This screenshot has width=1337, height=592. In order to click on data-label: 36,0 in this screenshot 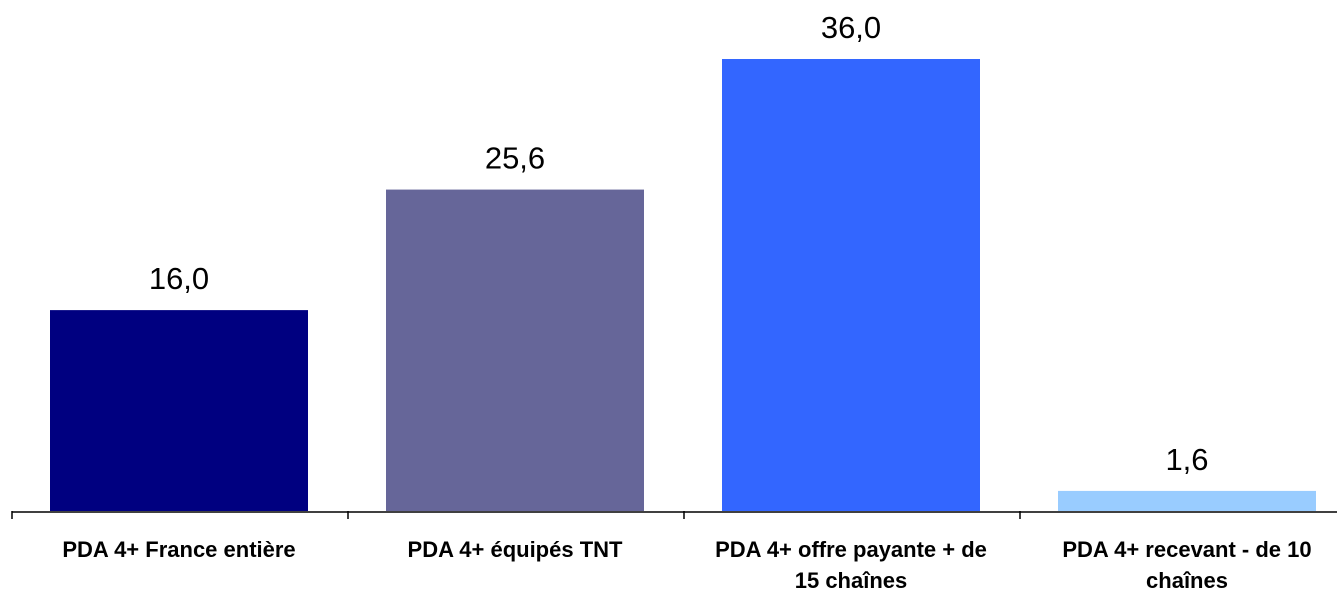, I will do `click(851, 27)`.